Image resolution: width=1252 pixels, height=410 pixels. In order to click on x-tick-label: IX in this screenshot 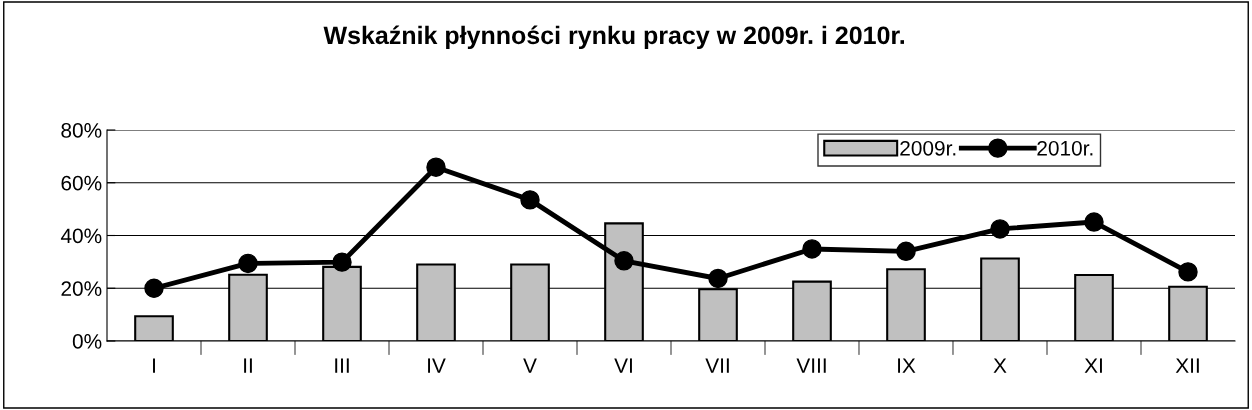, I will do `click(907, 365)`.